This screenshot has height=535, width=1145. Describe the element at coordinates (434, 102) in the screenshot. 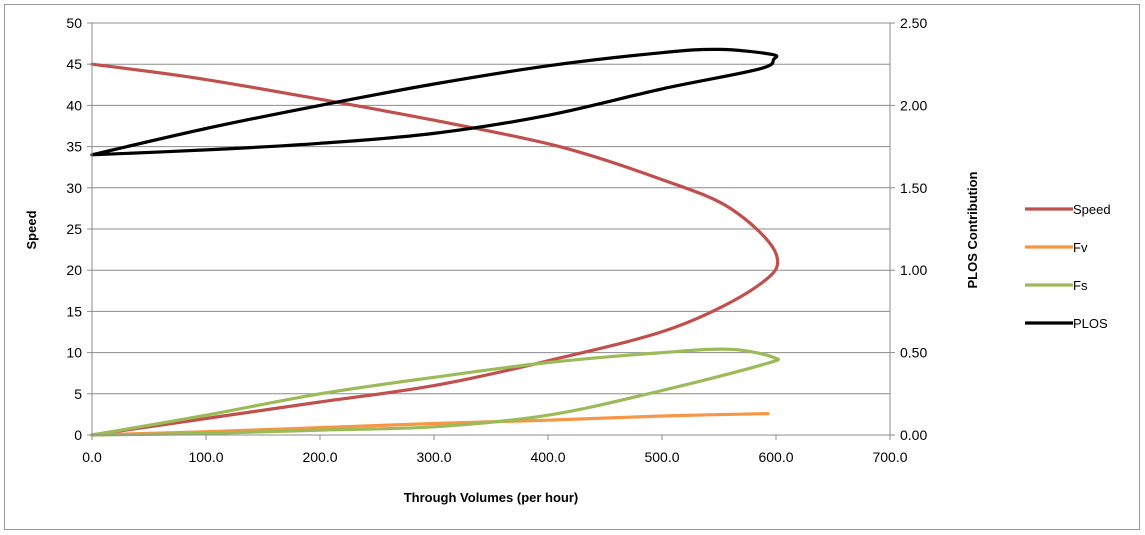

I see `series-line-plos` at that location.